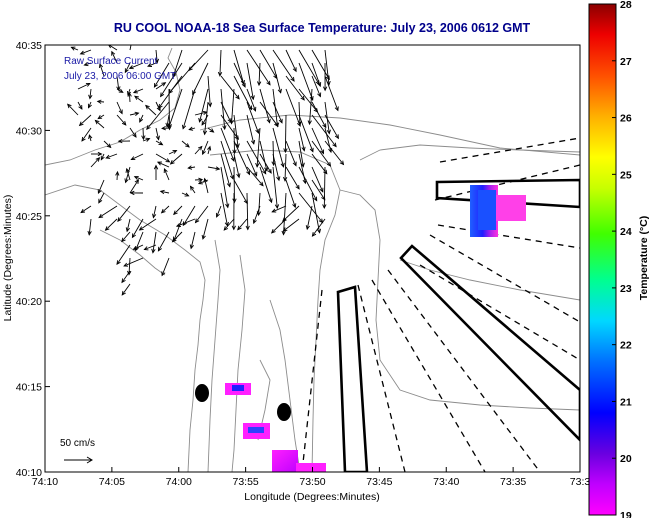 This screenshot has height=518, width=651. What do you see at coordinates (33, 259) in the screenshot?
I see `y-axis-ticks: 40:35 40:30 40:25 40:20 40:15 40:10` at bounding box center [33, 259].